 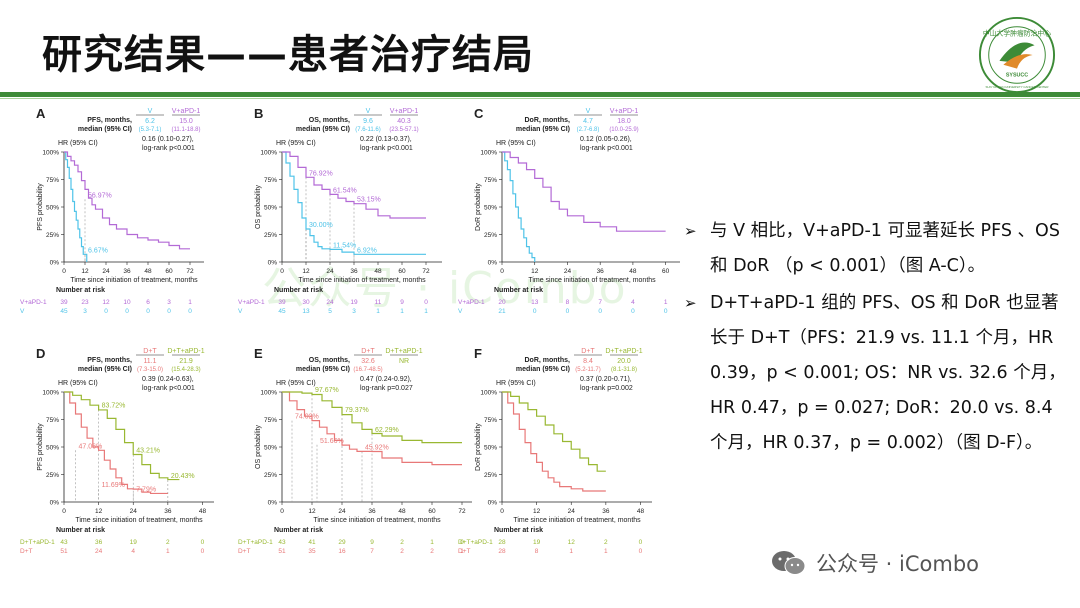 I want to click on median-ci: (16.7-48.5), so click(x=367, y=370).